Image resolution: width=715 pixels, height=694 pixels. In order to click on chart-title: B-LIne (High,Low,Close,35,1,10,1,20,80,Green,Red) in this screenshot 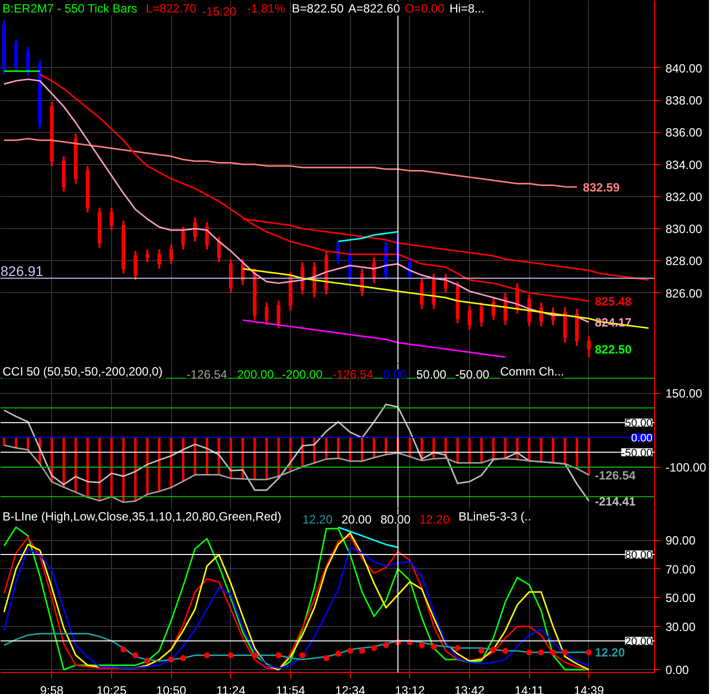, I will do `click(142, 517)`.